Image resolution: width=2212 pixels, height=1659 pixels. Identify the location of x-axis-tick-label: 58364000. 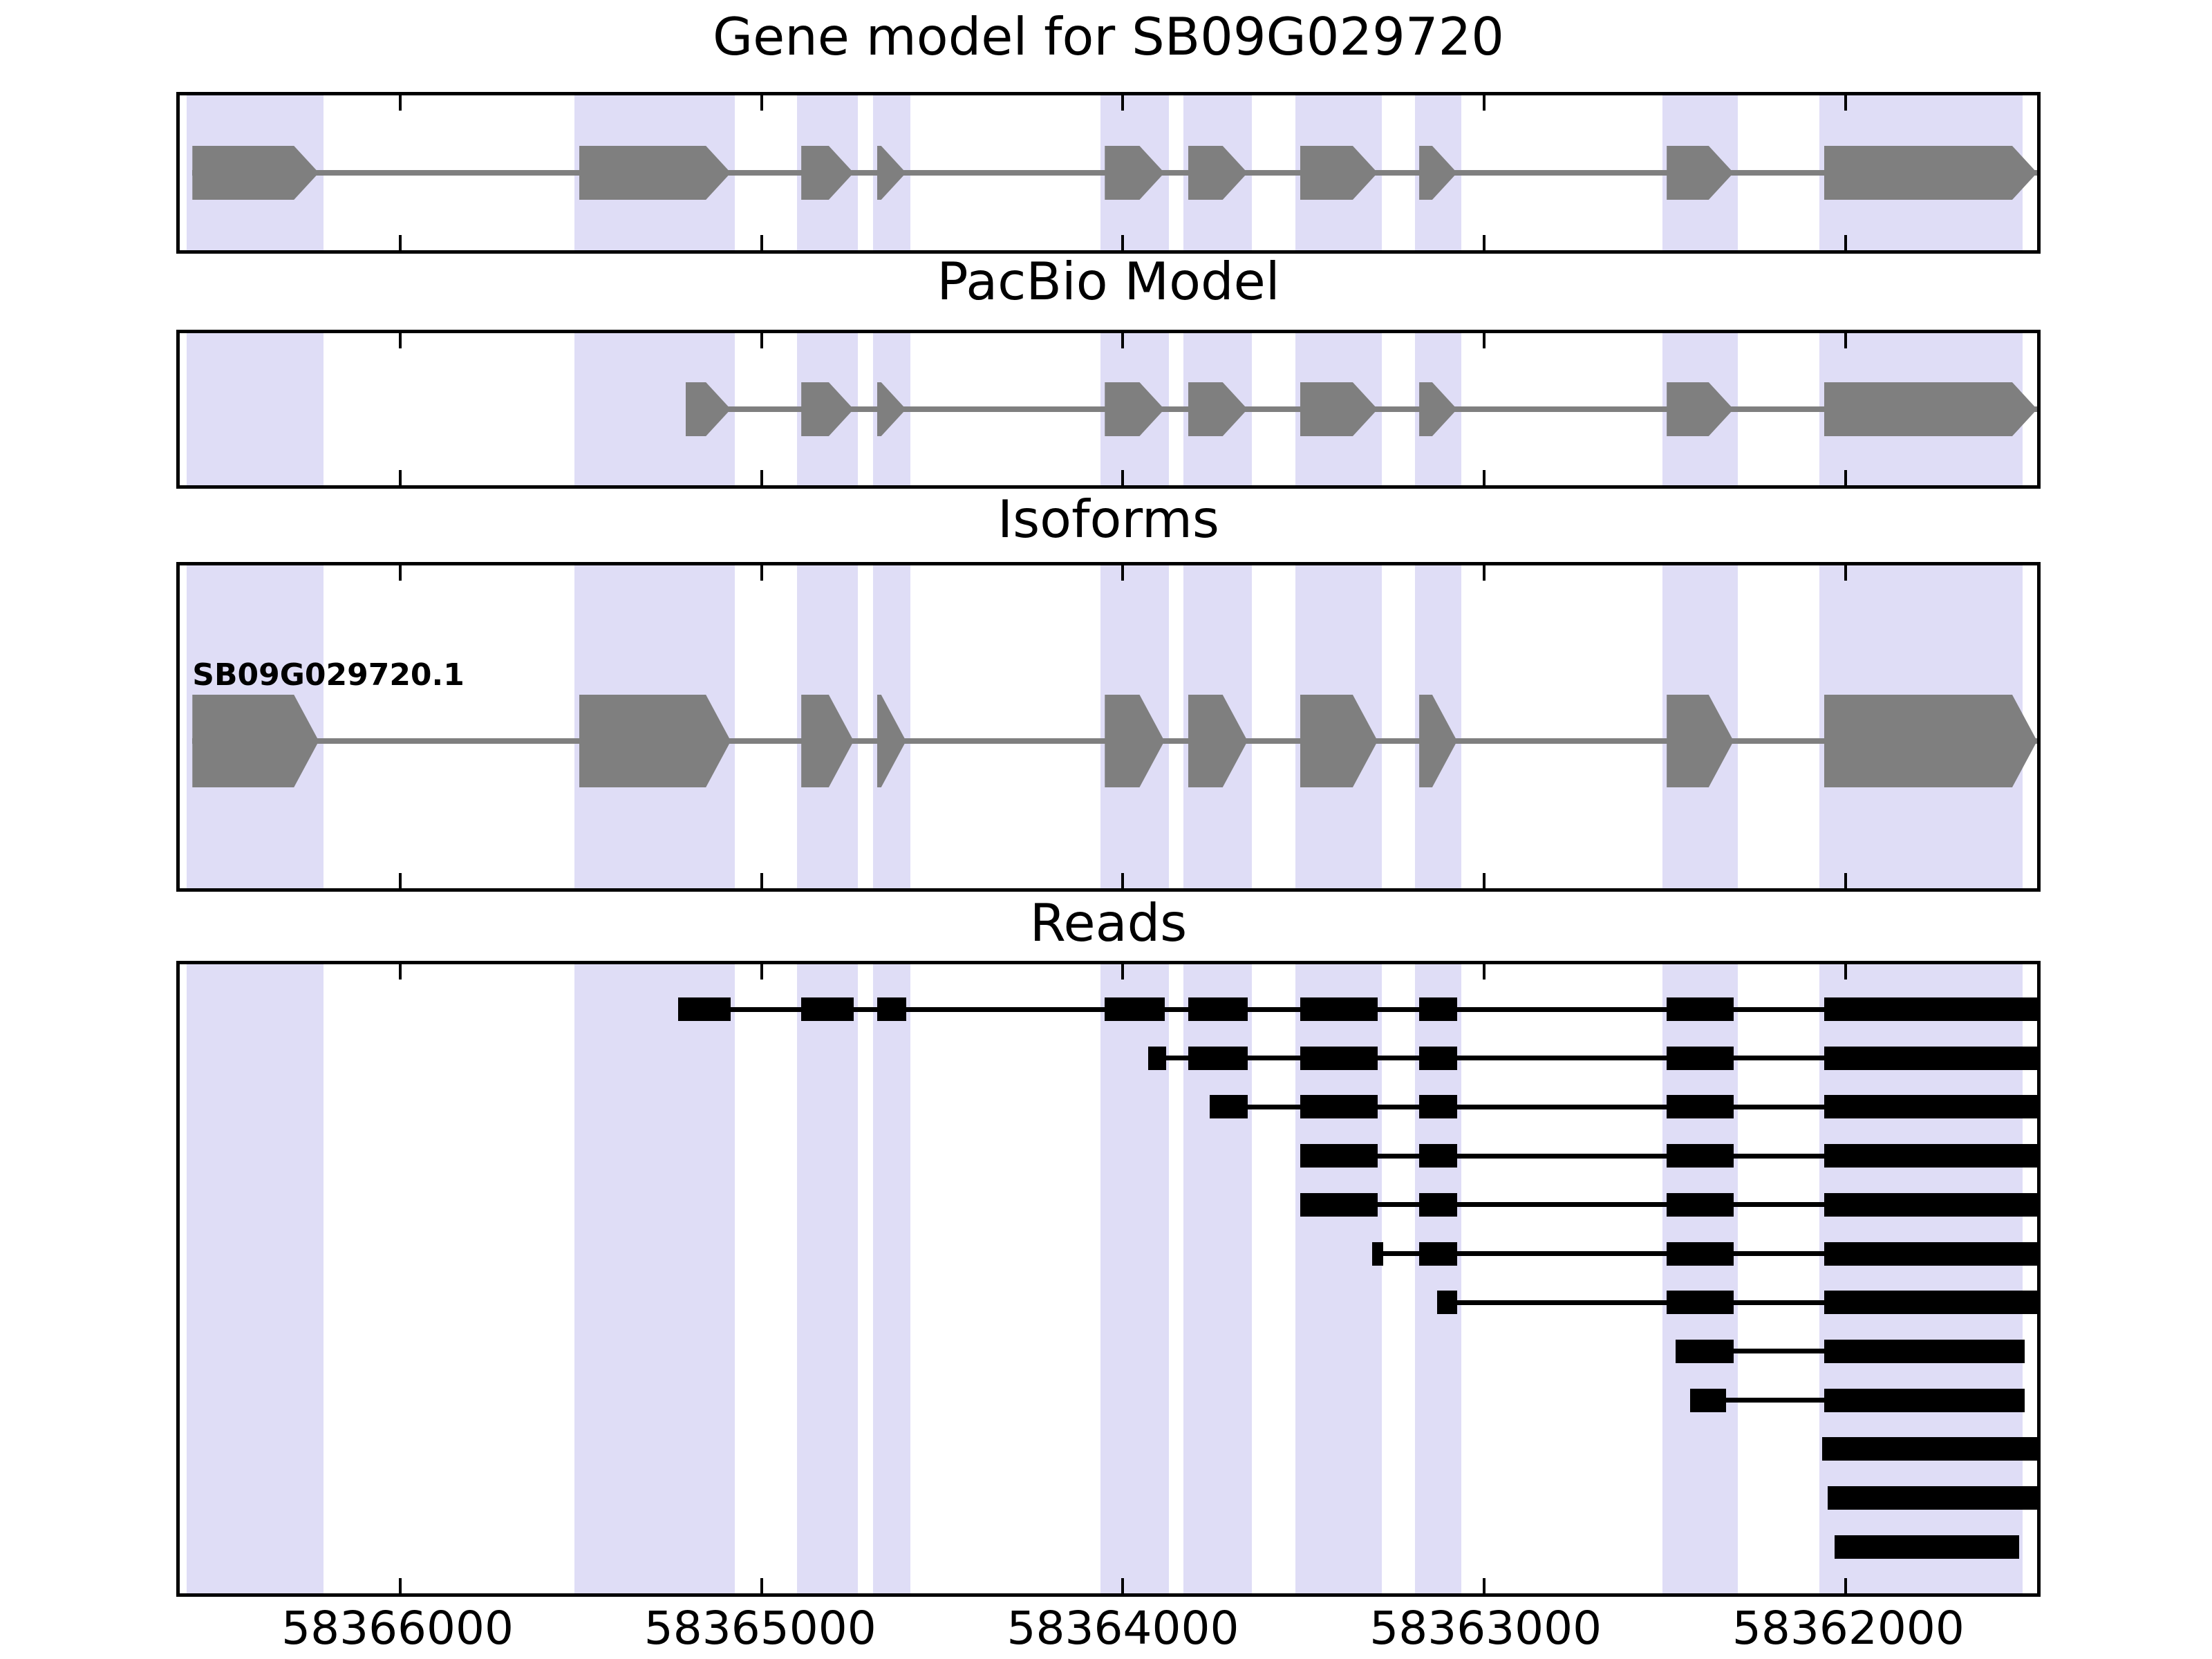
(1122, 1629).